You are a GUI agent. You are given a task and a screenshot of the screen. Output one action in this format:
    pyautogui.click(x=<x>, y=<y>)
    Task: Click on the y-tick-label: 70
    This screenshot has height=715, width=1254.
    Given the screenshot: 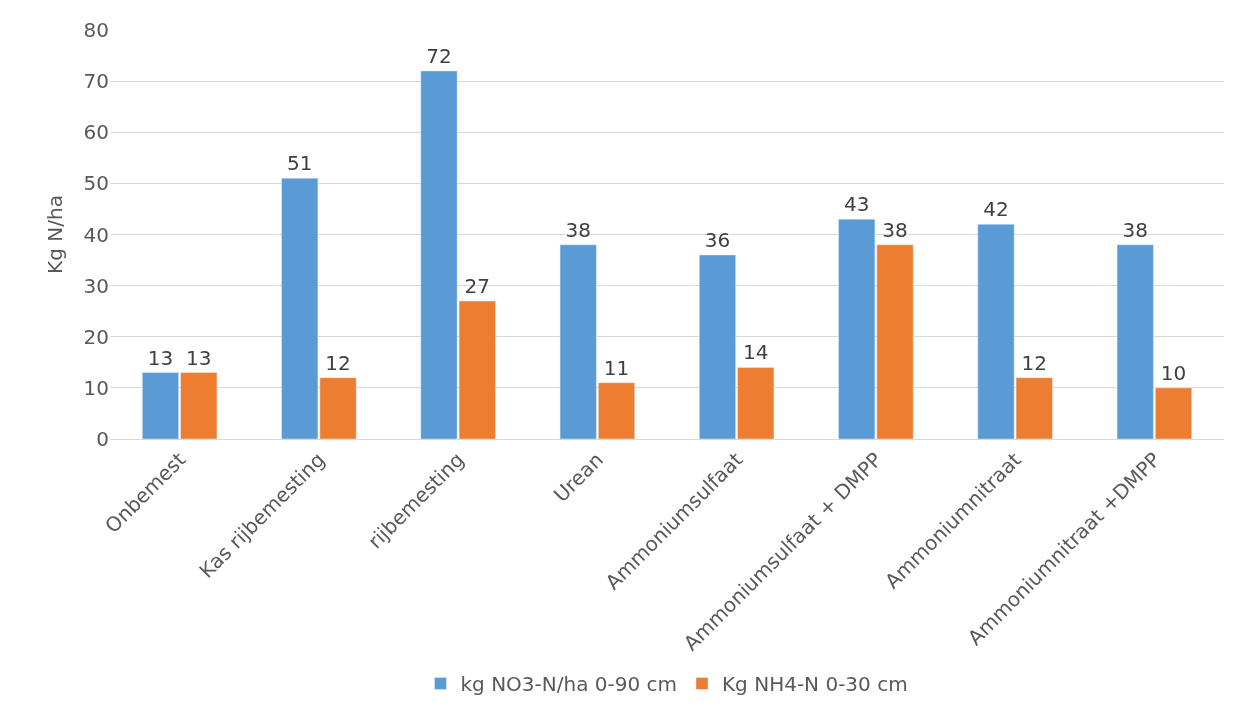 What is the action you would take?
    pyautogui.click(x=96, y=81)
    